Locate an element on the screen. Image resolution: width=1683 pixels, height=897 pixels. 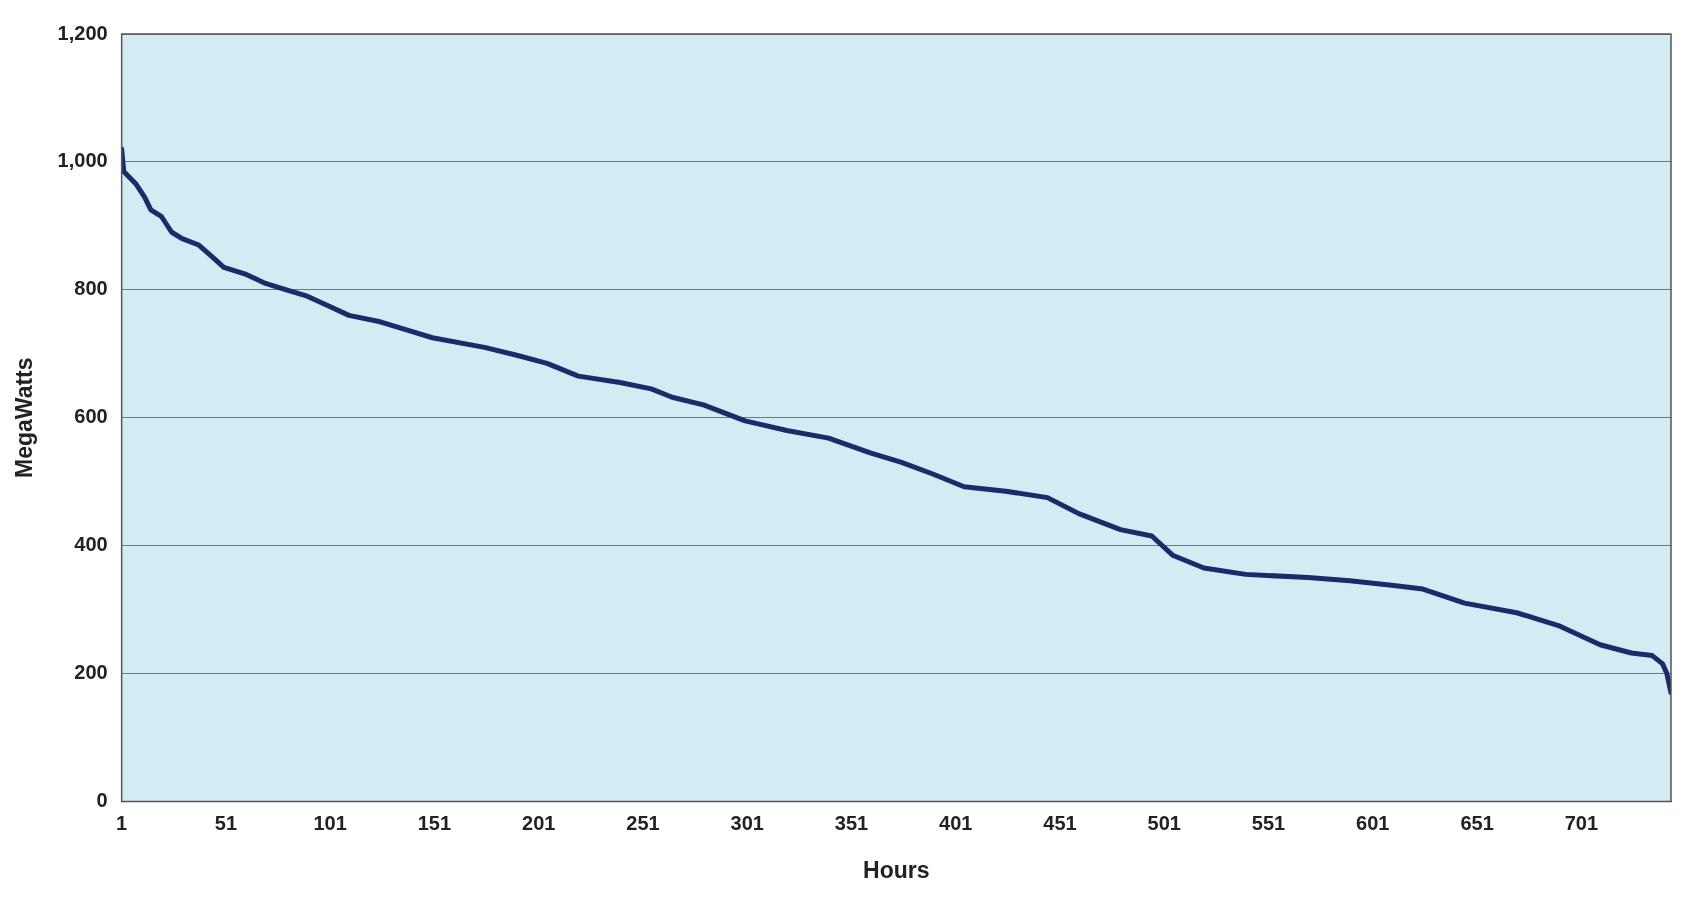
x-tick-label: 151 is located at coordinates (434, 822).